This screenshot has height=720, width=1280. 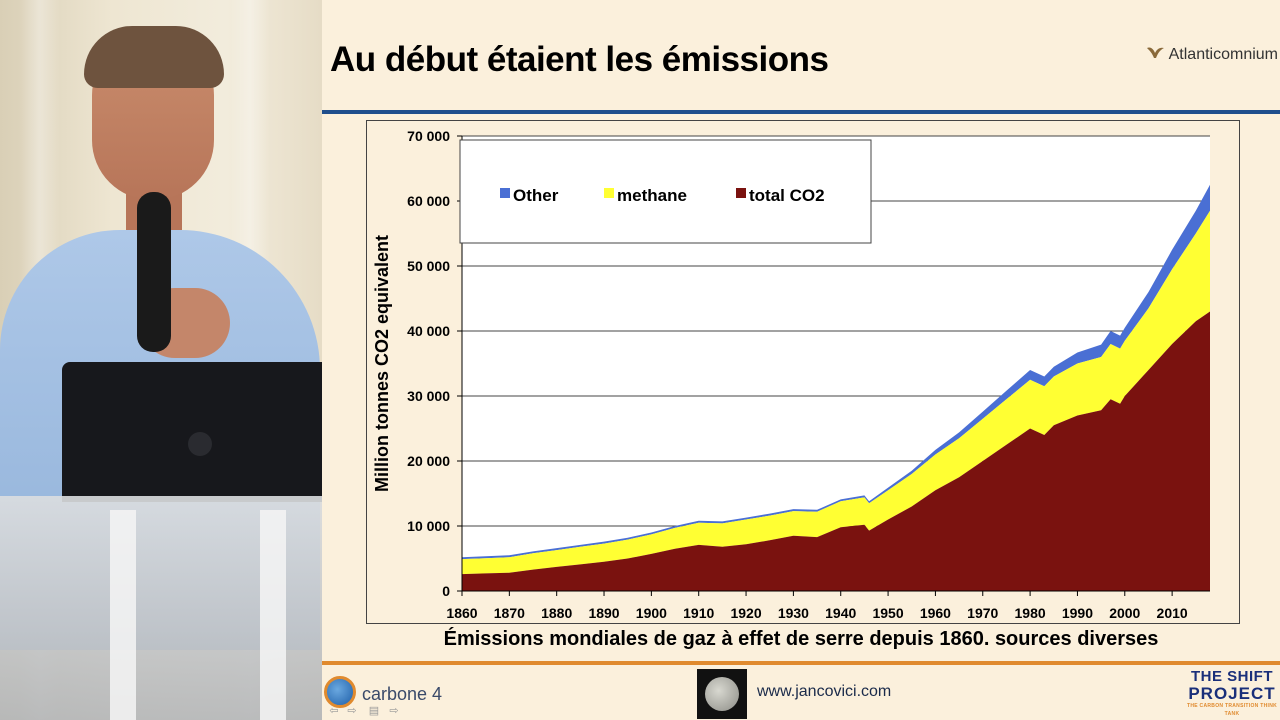 I want to click on x-tick-label: 1910, so click(x=698, y=613).